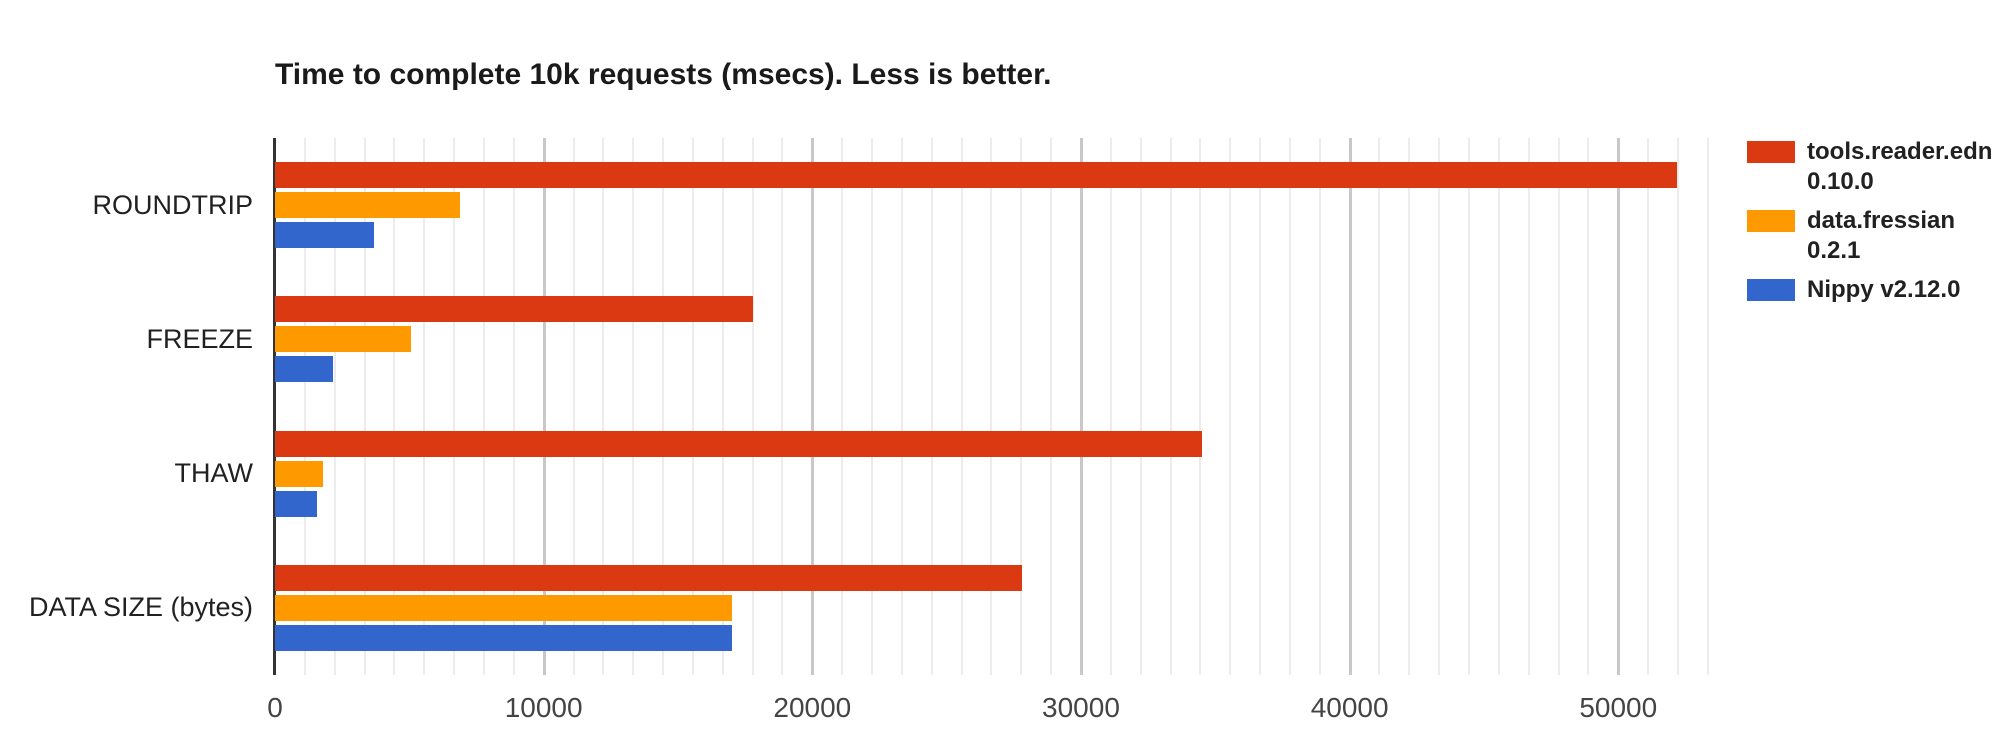  What do you see at coordinates (1618, 707) in the screenshot?
I see `x-tick-label: 50000` at bounding box center [1618, 707].